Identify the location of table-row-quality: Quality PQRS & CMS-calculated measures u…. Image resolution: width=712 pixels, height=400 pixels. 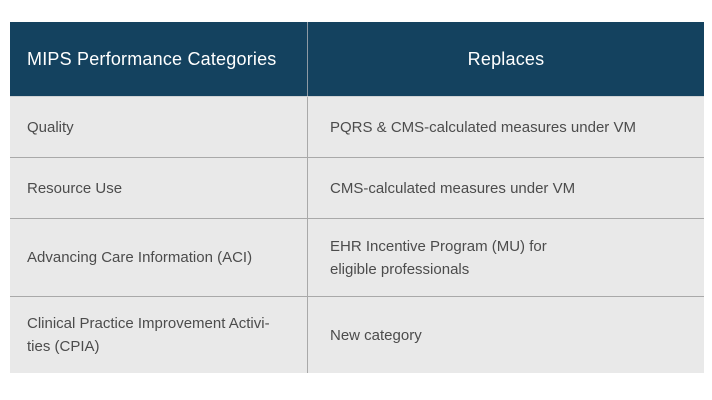
(357, 127).